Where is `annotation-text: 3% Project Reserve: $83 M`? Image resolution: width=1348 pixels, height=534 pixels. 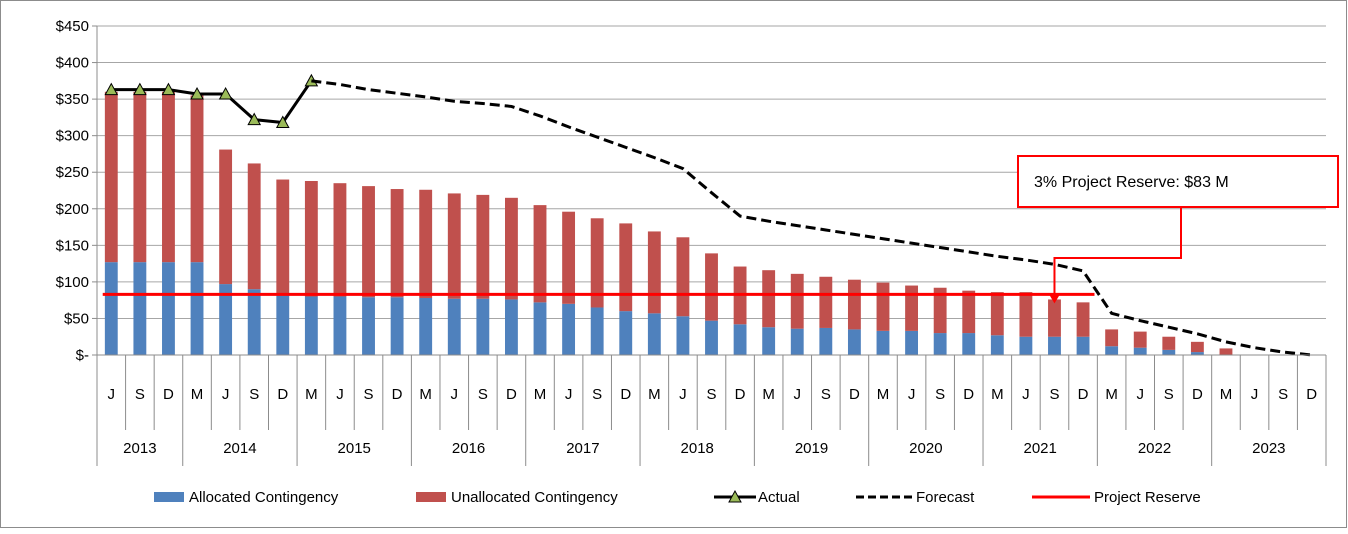 annotation-text: 3% Project Reserve: $83 M is located at coordinates (1131, 182).